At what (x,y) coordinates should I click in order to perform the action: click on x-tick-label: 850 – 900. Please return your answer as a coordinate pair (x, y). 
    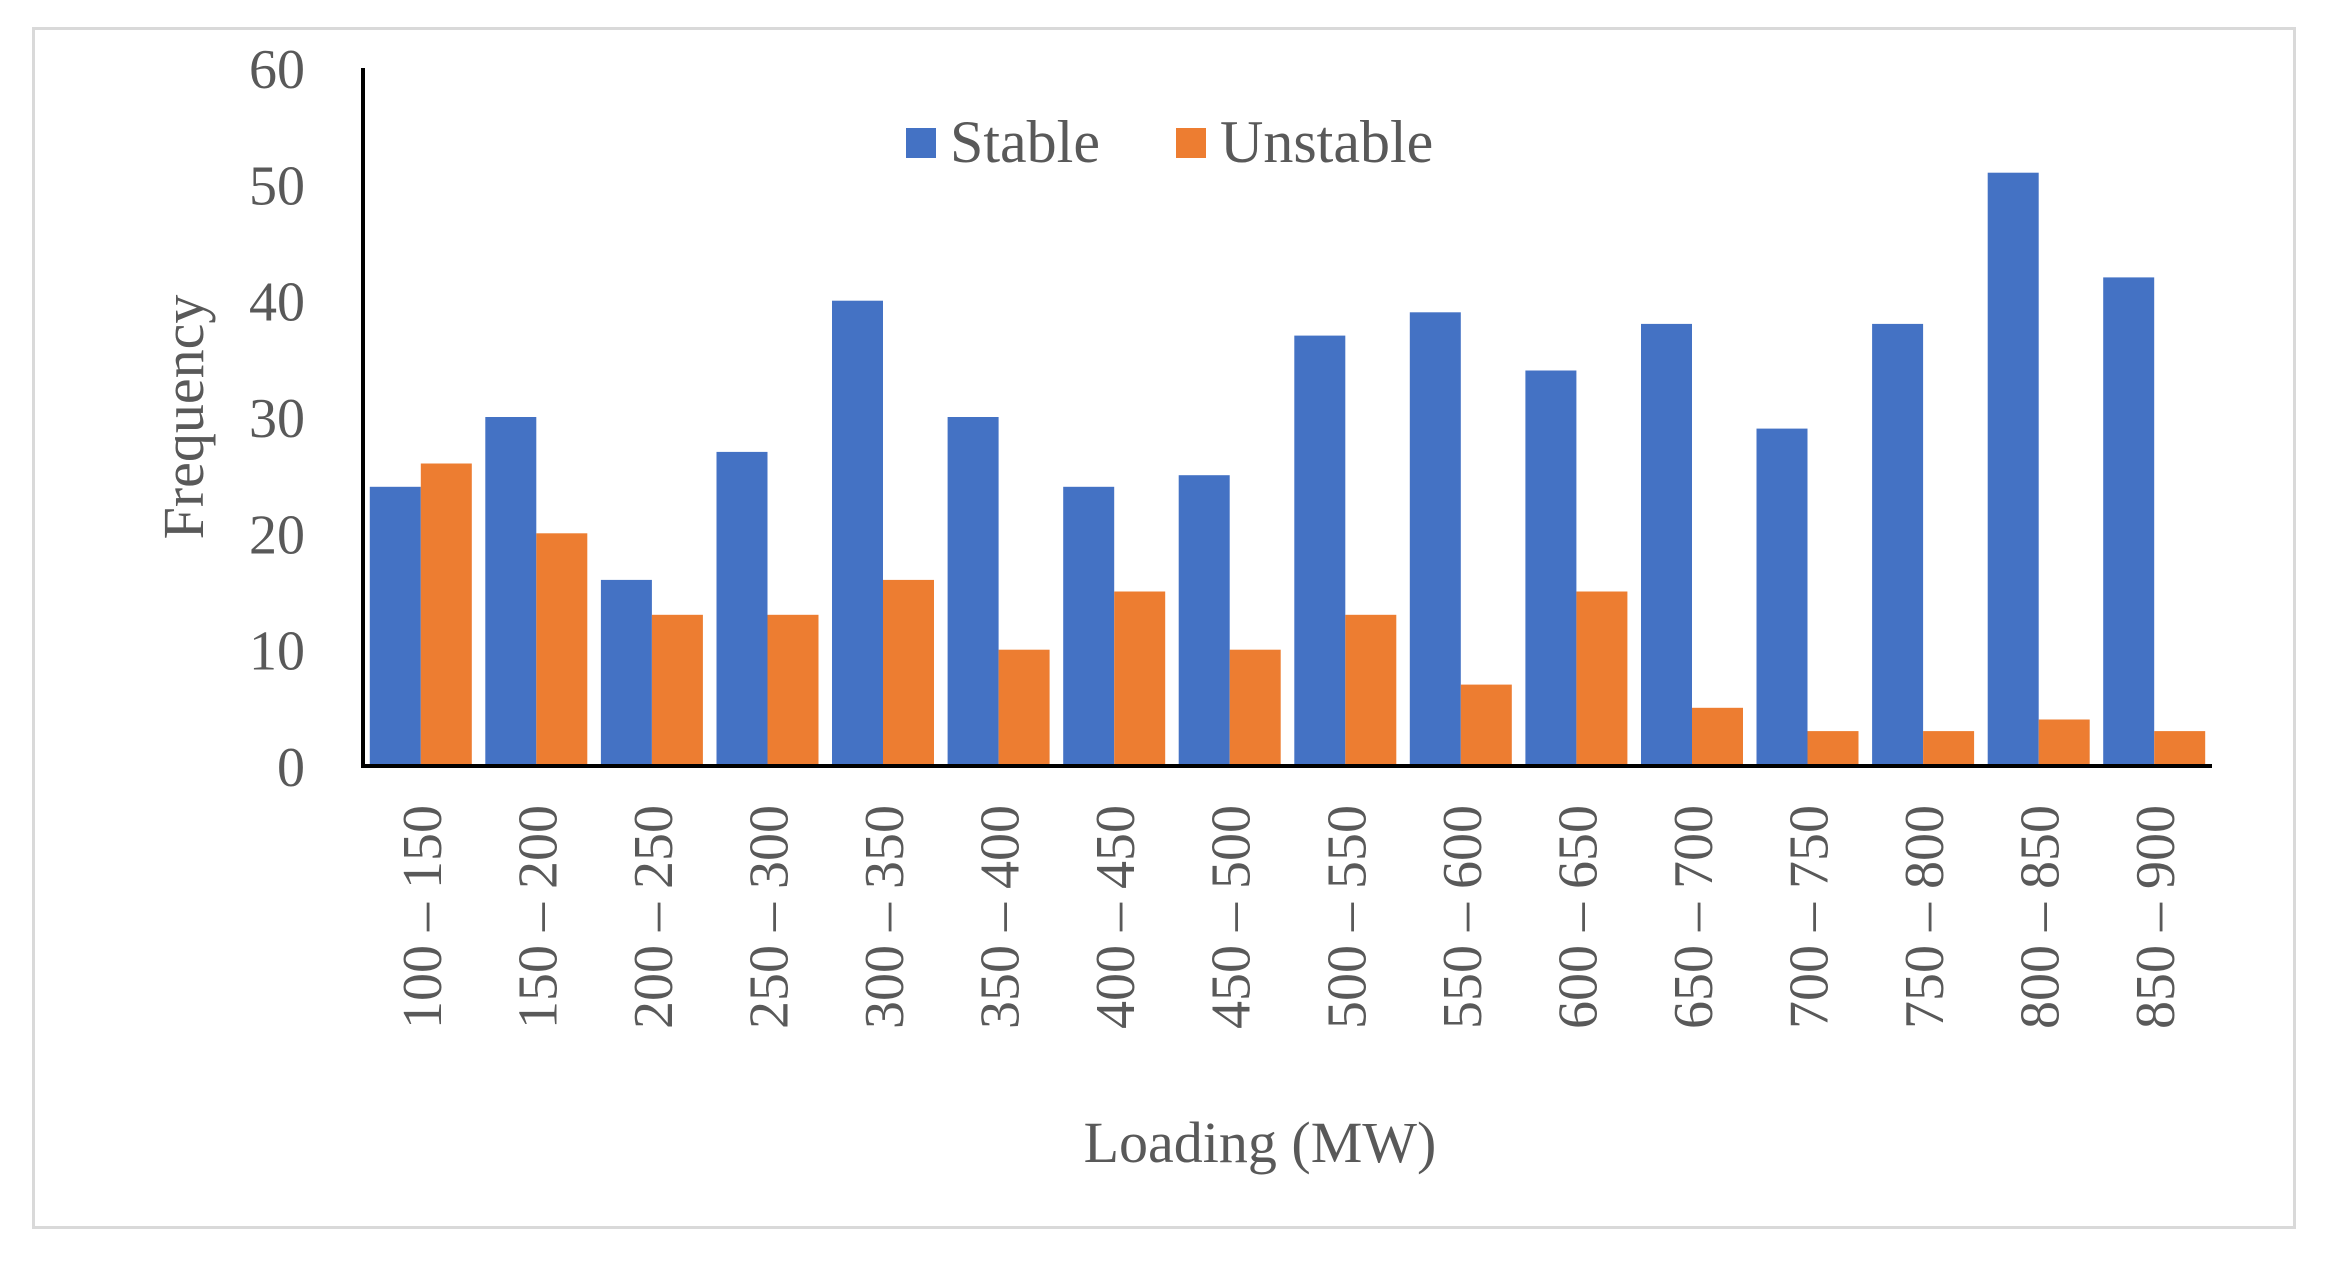
    Looking at the image, I should click on (2156, 917).